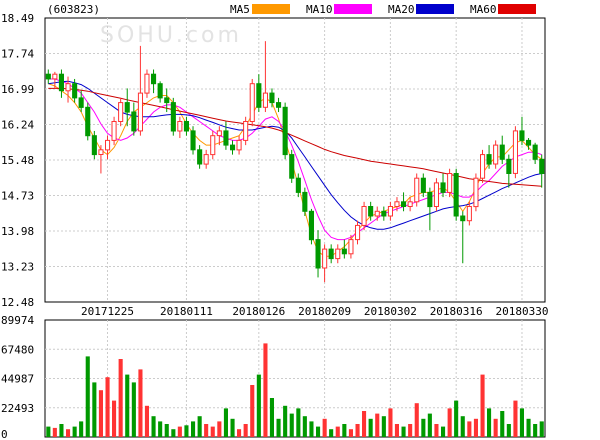 The width and height of the screenshot is (600, 440). I want to click on volume-tick-label: 0, so click(4, 434).